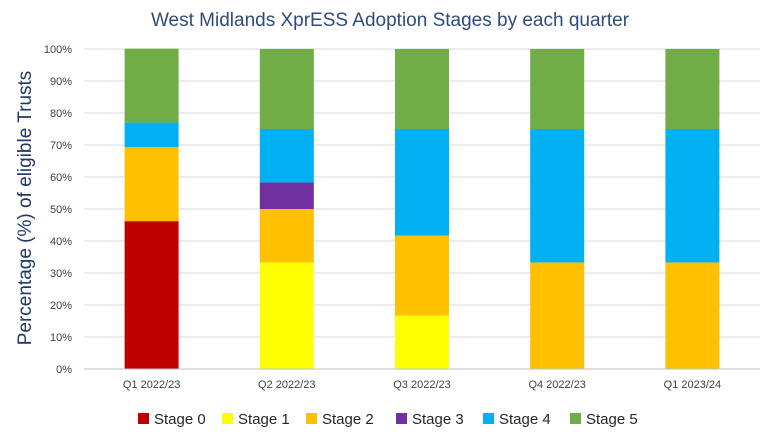 Image resolution: width=766 pixels, height=436 pixels. Describe the element at coordinates (61, 242) in the screenshot. I see `y-tick-label: 40%` at that location.